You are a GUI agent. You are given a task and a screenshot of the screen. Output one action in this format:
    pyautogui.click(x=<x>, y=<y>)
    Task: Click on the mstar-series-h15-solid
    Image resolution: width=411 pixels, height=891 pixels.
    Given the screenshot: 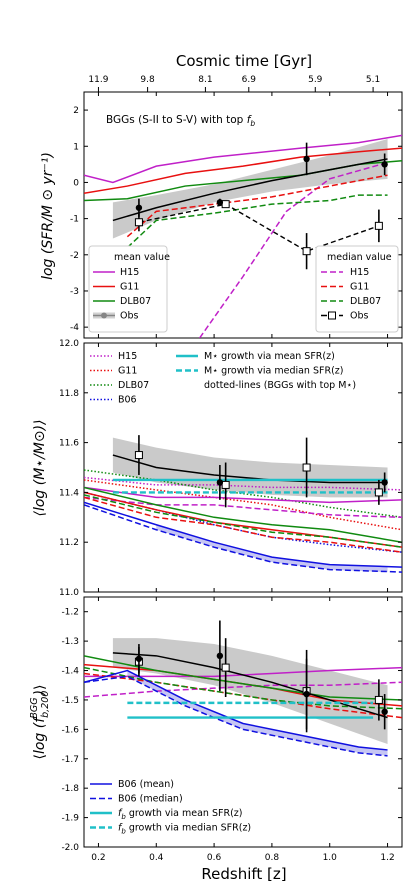 What is the action you would take?
    pyautogui.click(x=243, y=495)
    